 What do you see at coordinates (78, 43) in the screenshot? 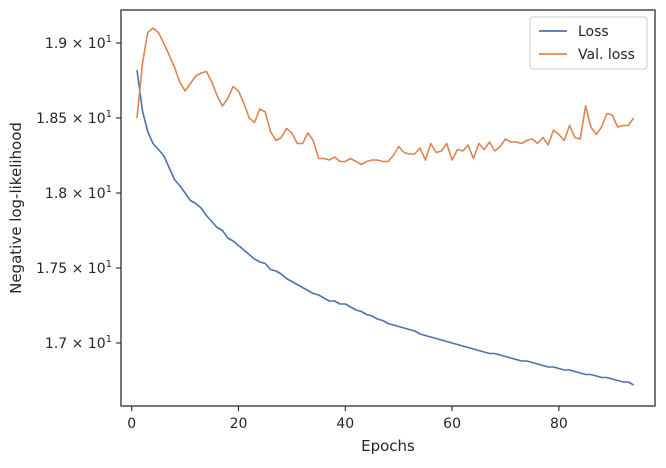
I see `y-tick-label: 1.9 × 10¹` at bounding box center [78, 43].